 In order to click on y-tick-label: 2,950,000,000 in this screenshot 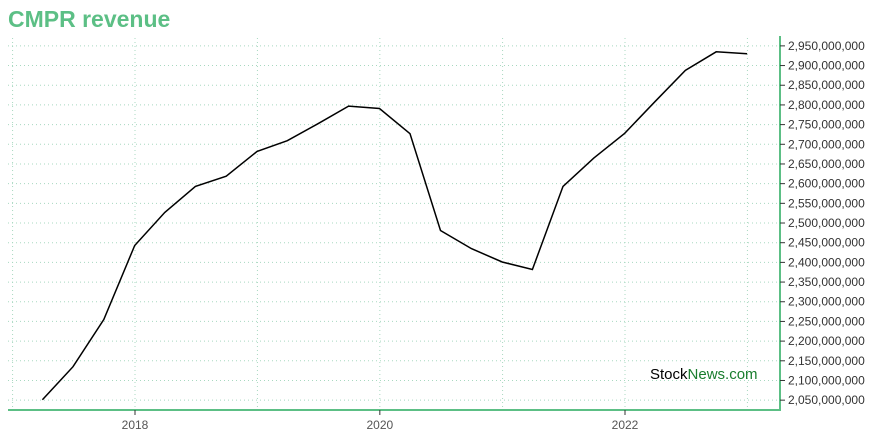, I will do `click(826, 46)`.